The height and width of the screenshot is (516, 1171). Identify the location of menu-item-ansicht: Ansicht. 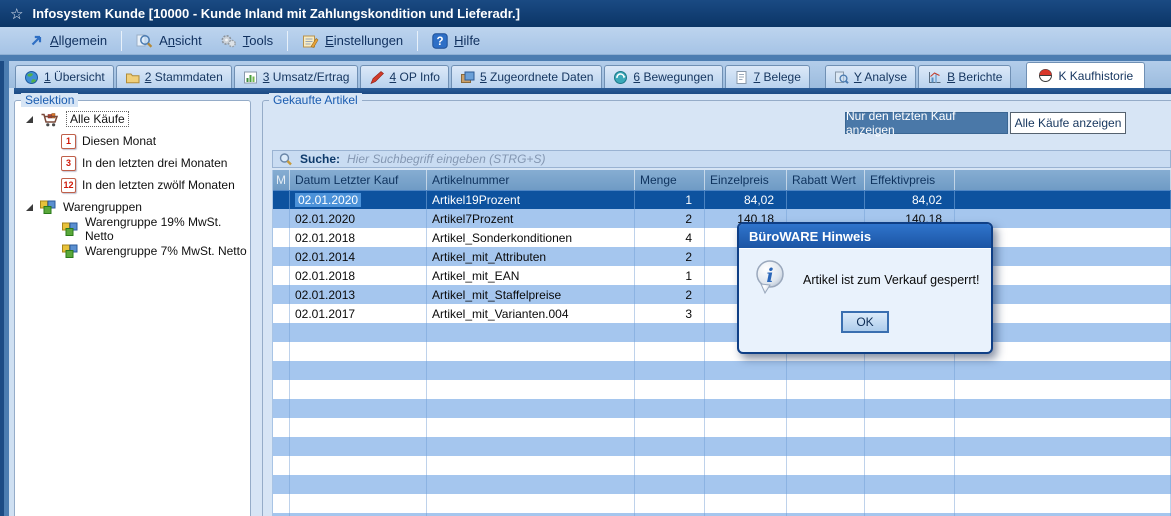
(169, 41).